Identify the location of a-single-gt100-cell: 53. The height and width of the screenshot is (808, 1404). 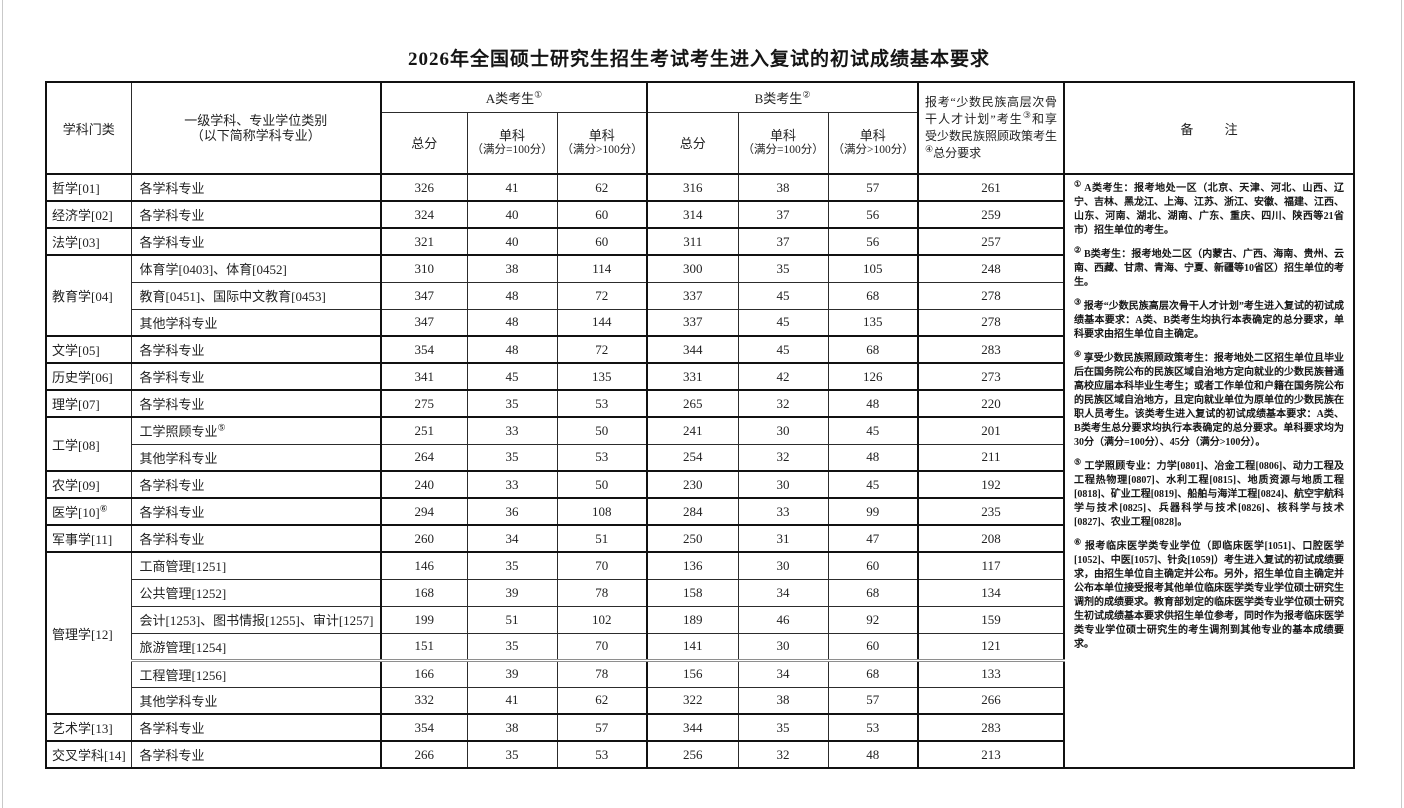
(602, 457).